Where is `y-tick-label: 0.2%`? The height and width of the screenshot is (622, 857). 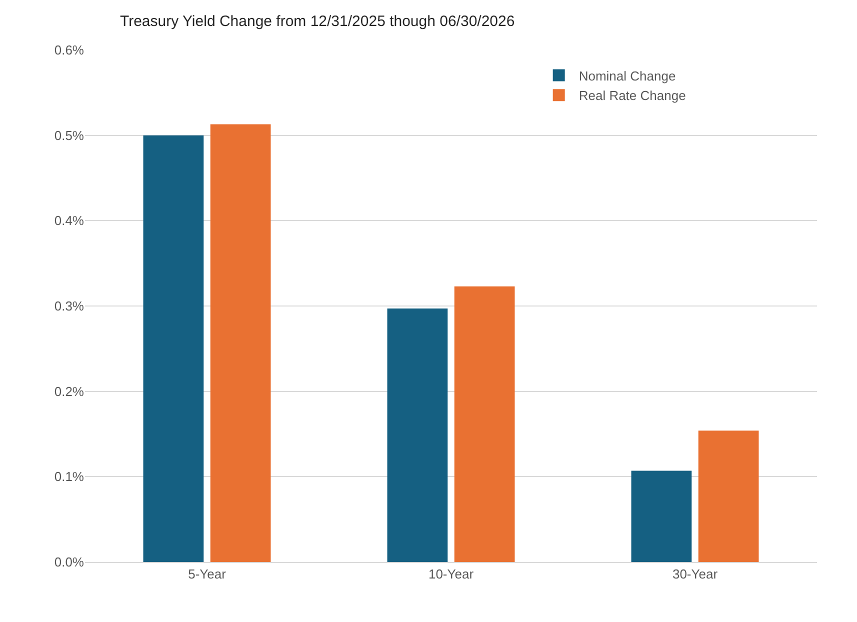 y-tick-label: 0.2% is located at coordinates (69, 391).